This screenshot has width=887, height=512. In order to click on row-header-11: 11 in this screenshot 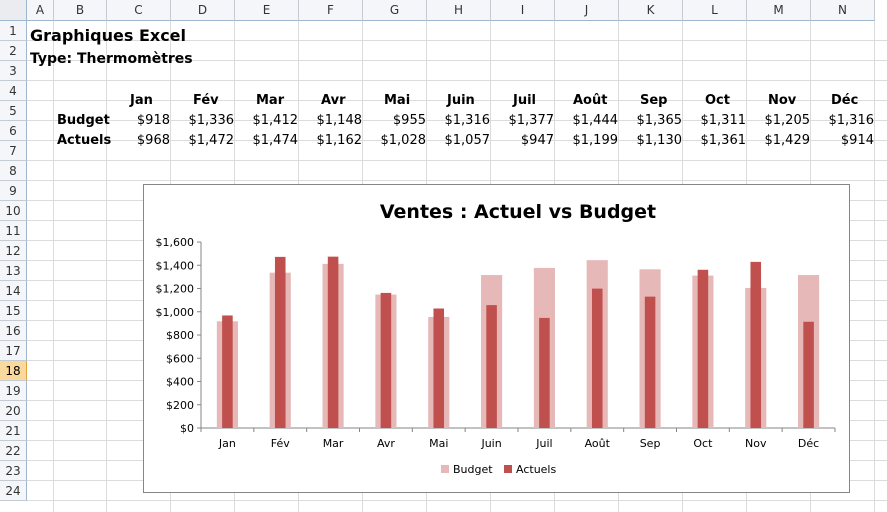, I will do `click(13, 231)`.